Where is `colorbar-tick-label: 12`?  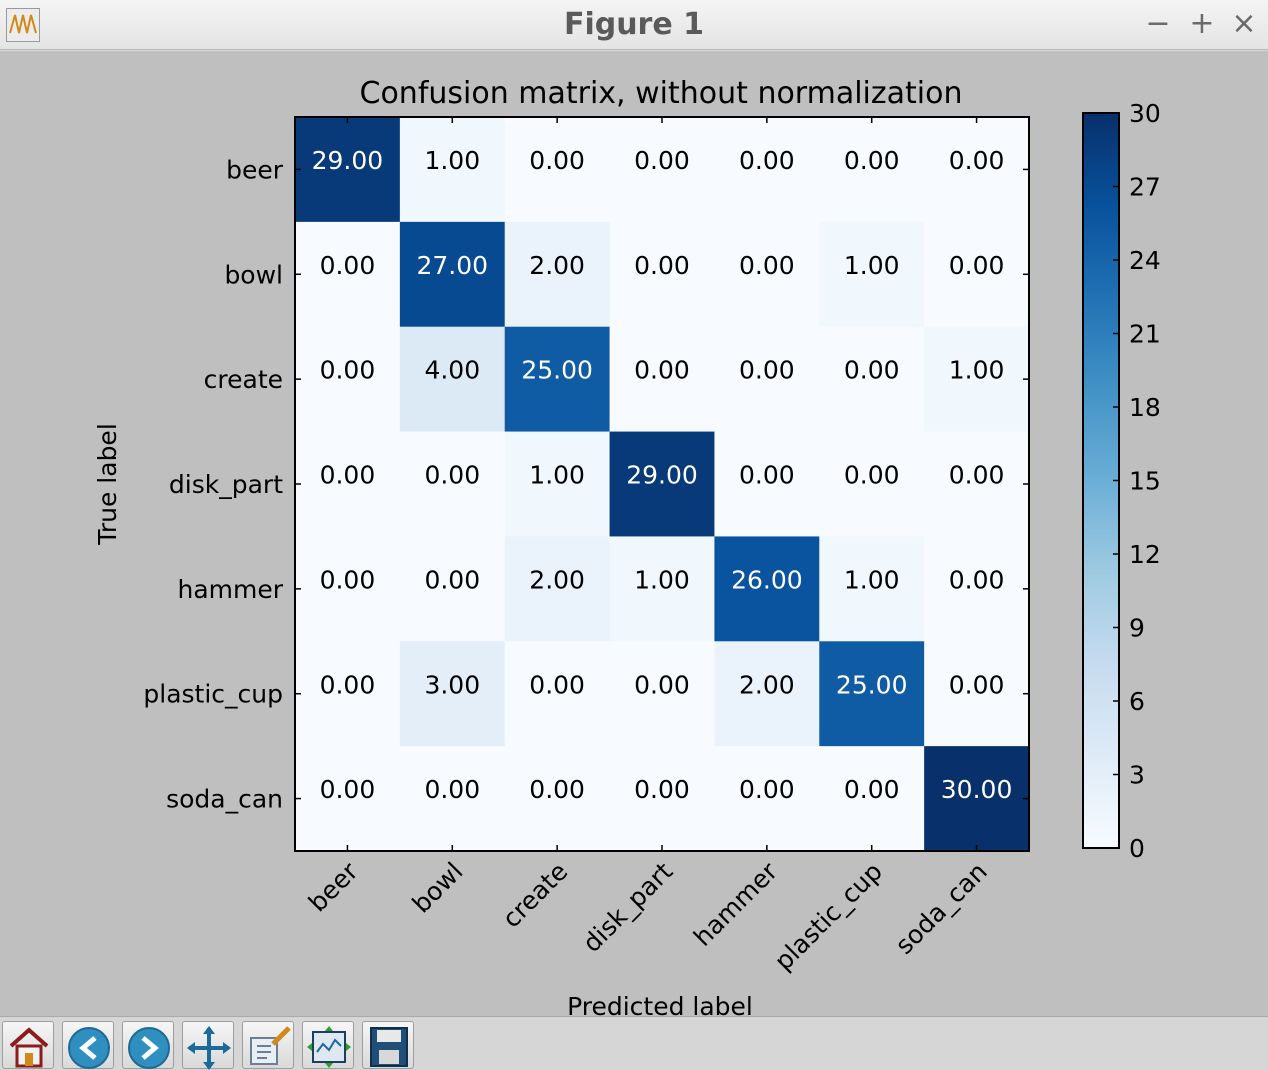
colorbar-tick-label: 12 is located at coordinates (1145, 554).